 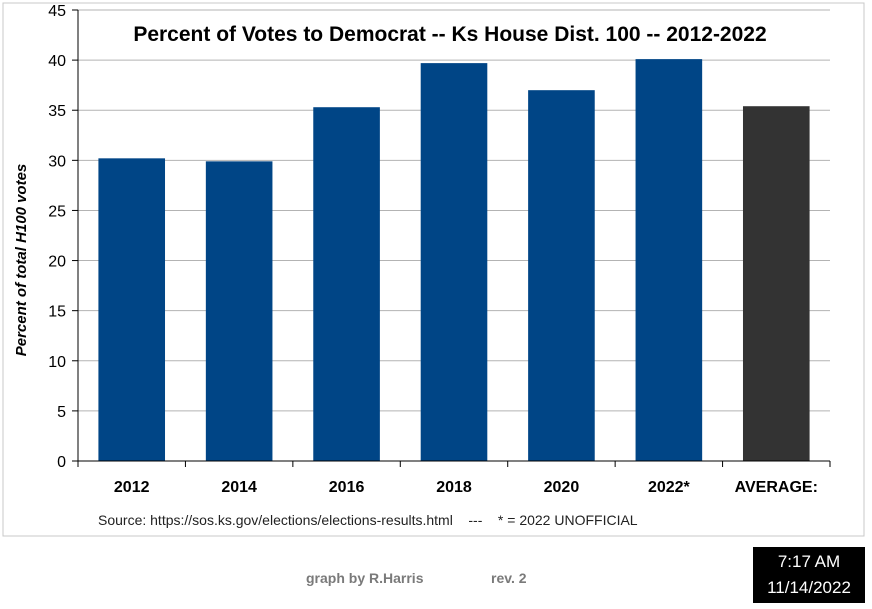 I want to click on y-tick-label: 15, so click(x=57, y=312).